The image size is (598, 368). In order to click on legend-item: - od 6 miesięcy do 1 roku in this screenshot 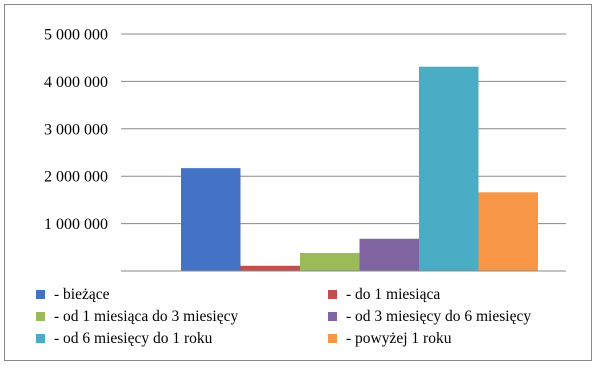, I will do `click(124, 339)`.